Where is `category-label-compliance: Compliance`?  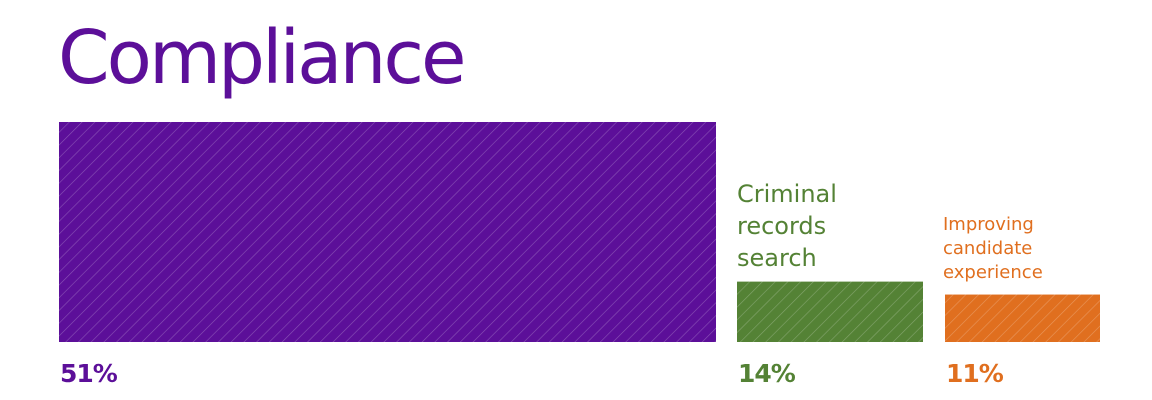 category-label-compliance: Compliance is located at coordinates (261, 58).